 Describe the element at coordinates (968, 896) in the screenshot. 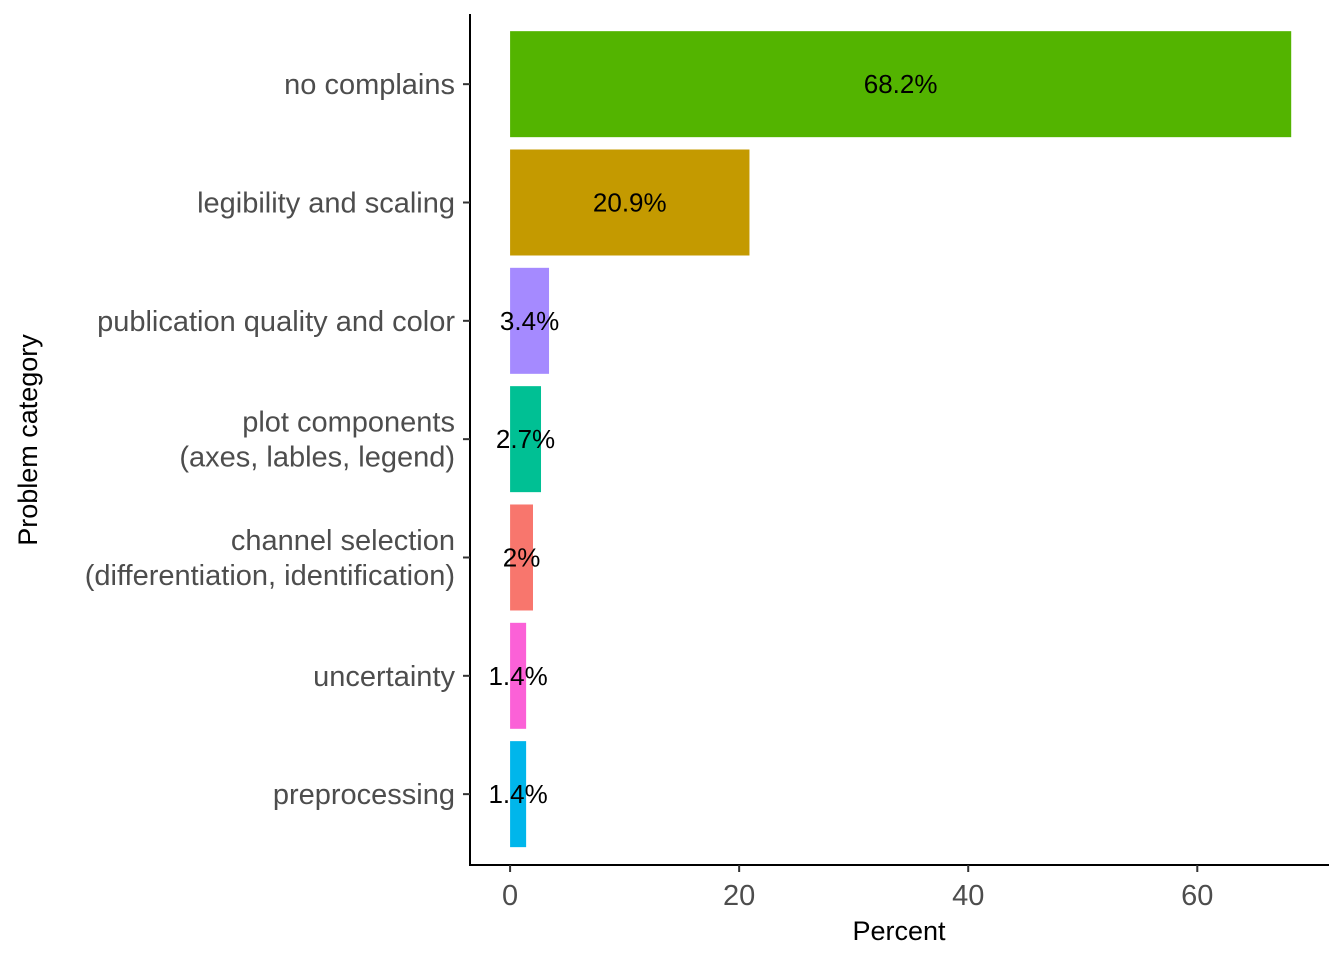

I see `x-tick-label: 40` at that location.